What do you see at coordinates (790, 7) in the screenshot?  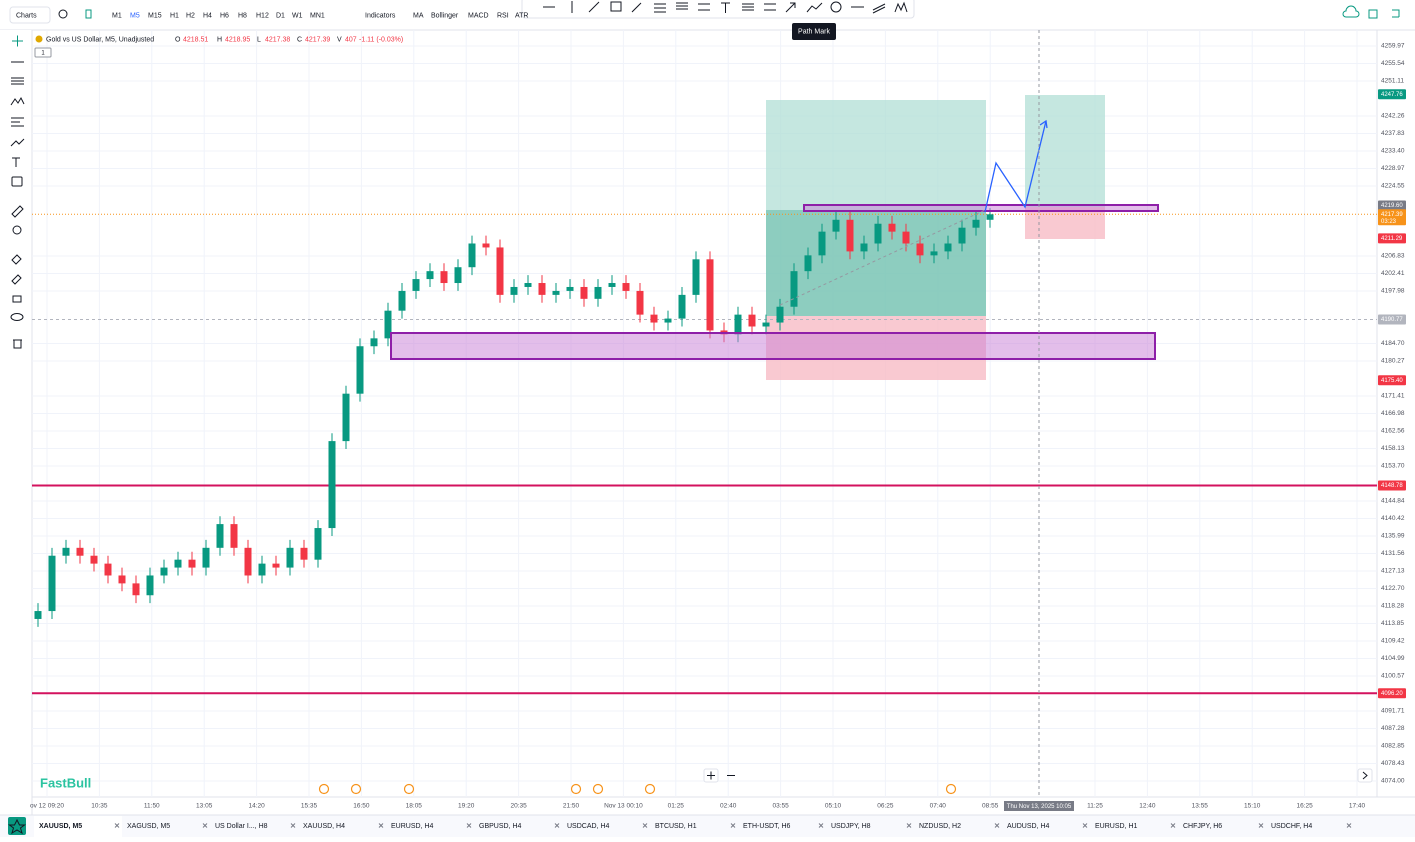 I see `arrow-icon` at bounding box center [790, 7].